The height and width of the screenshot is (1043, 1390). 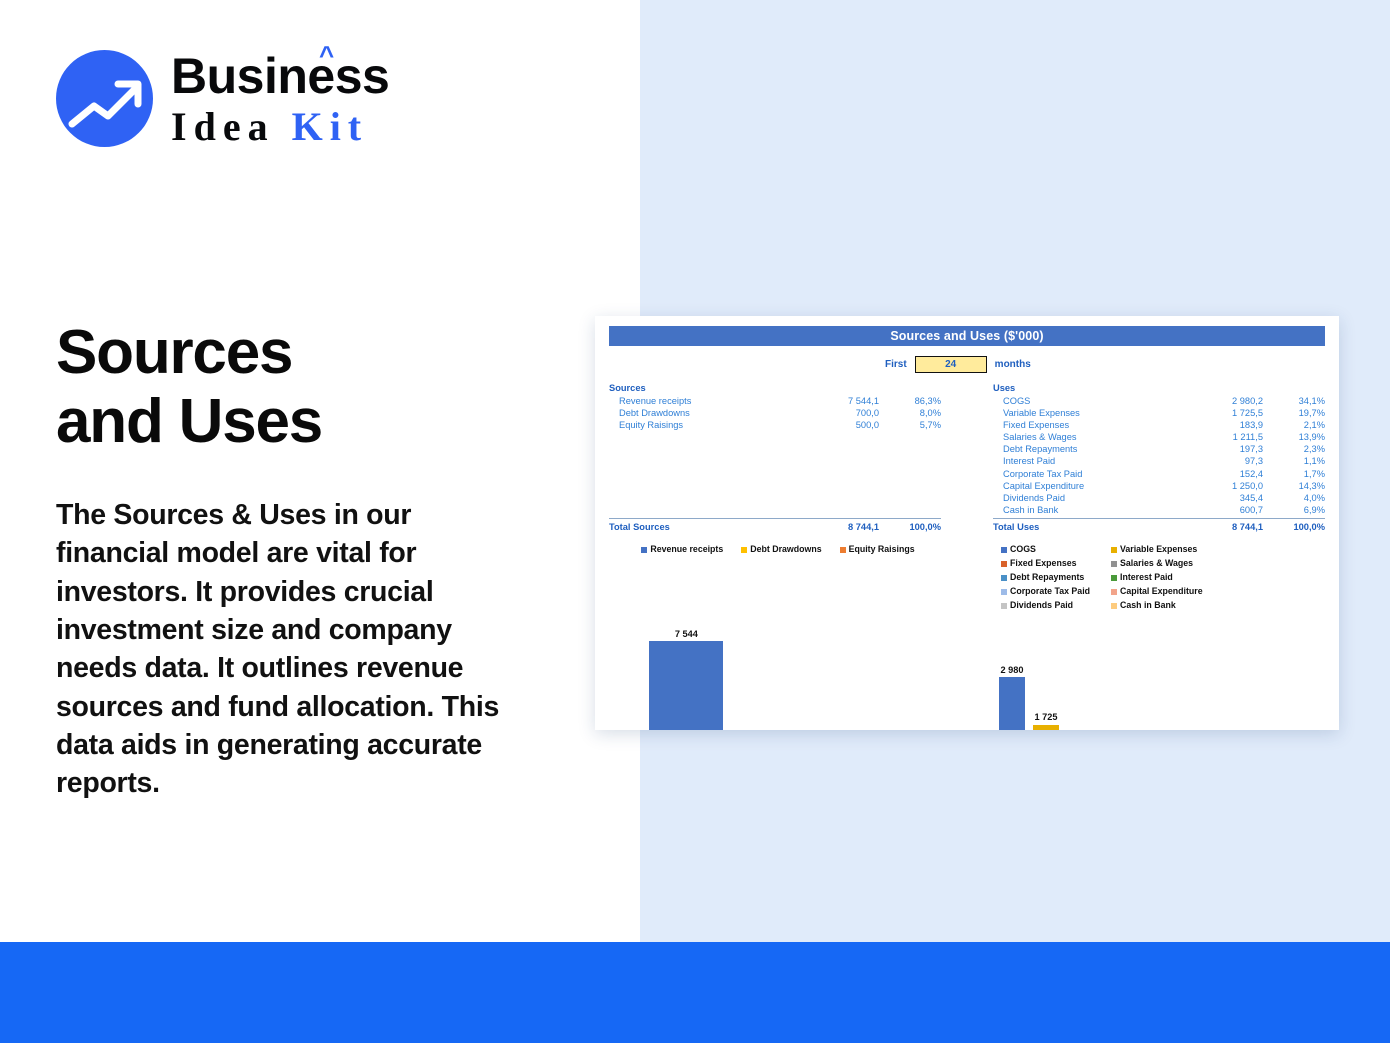 What do you see at coordinates (627, 388) in the screenshot?
I see `sources-table-header: Sources` at bounding box center [627, 388].